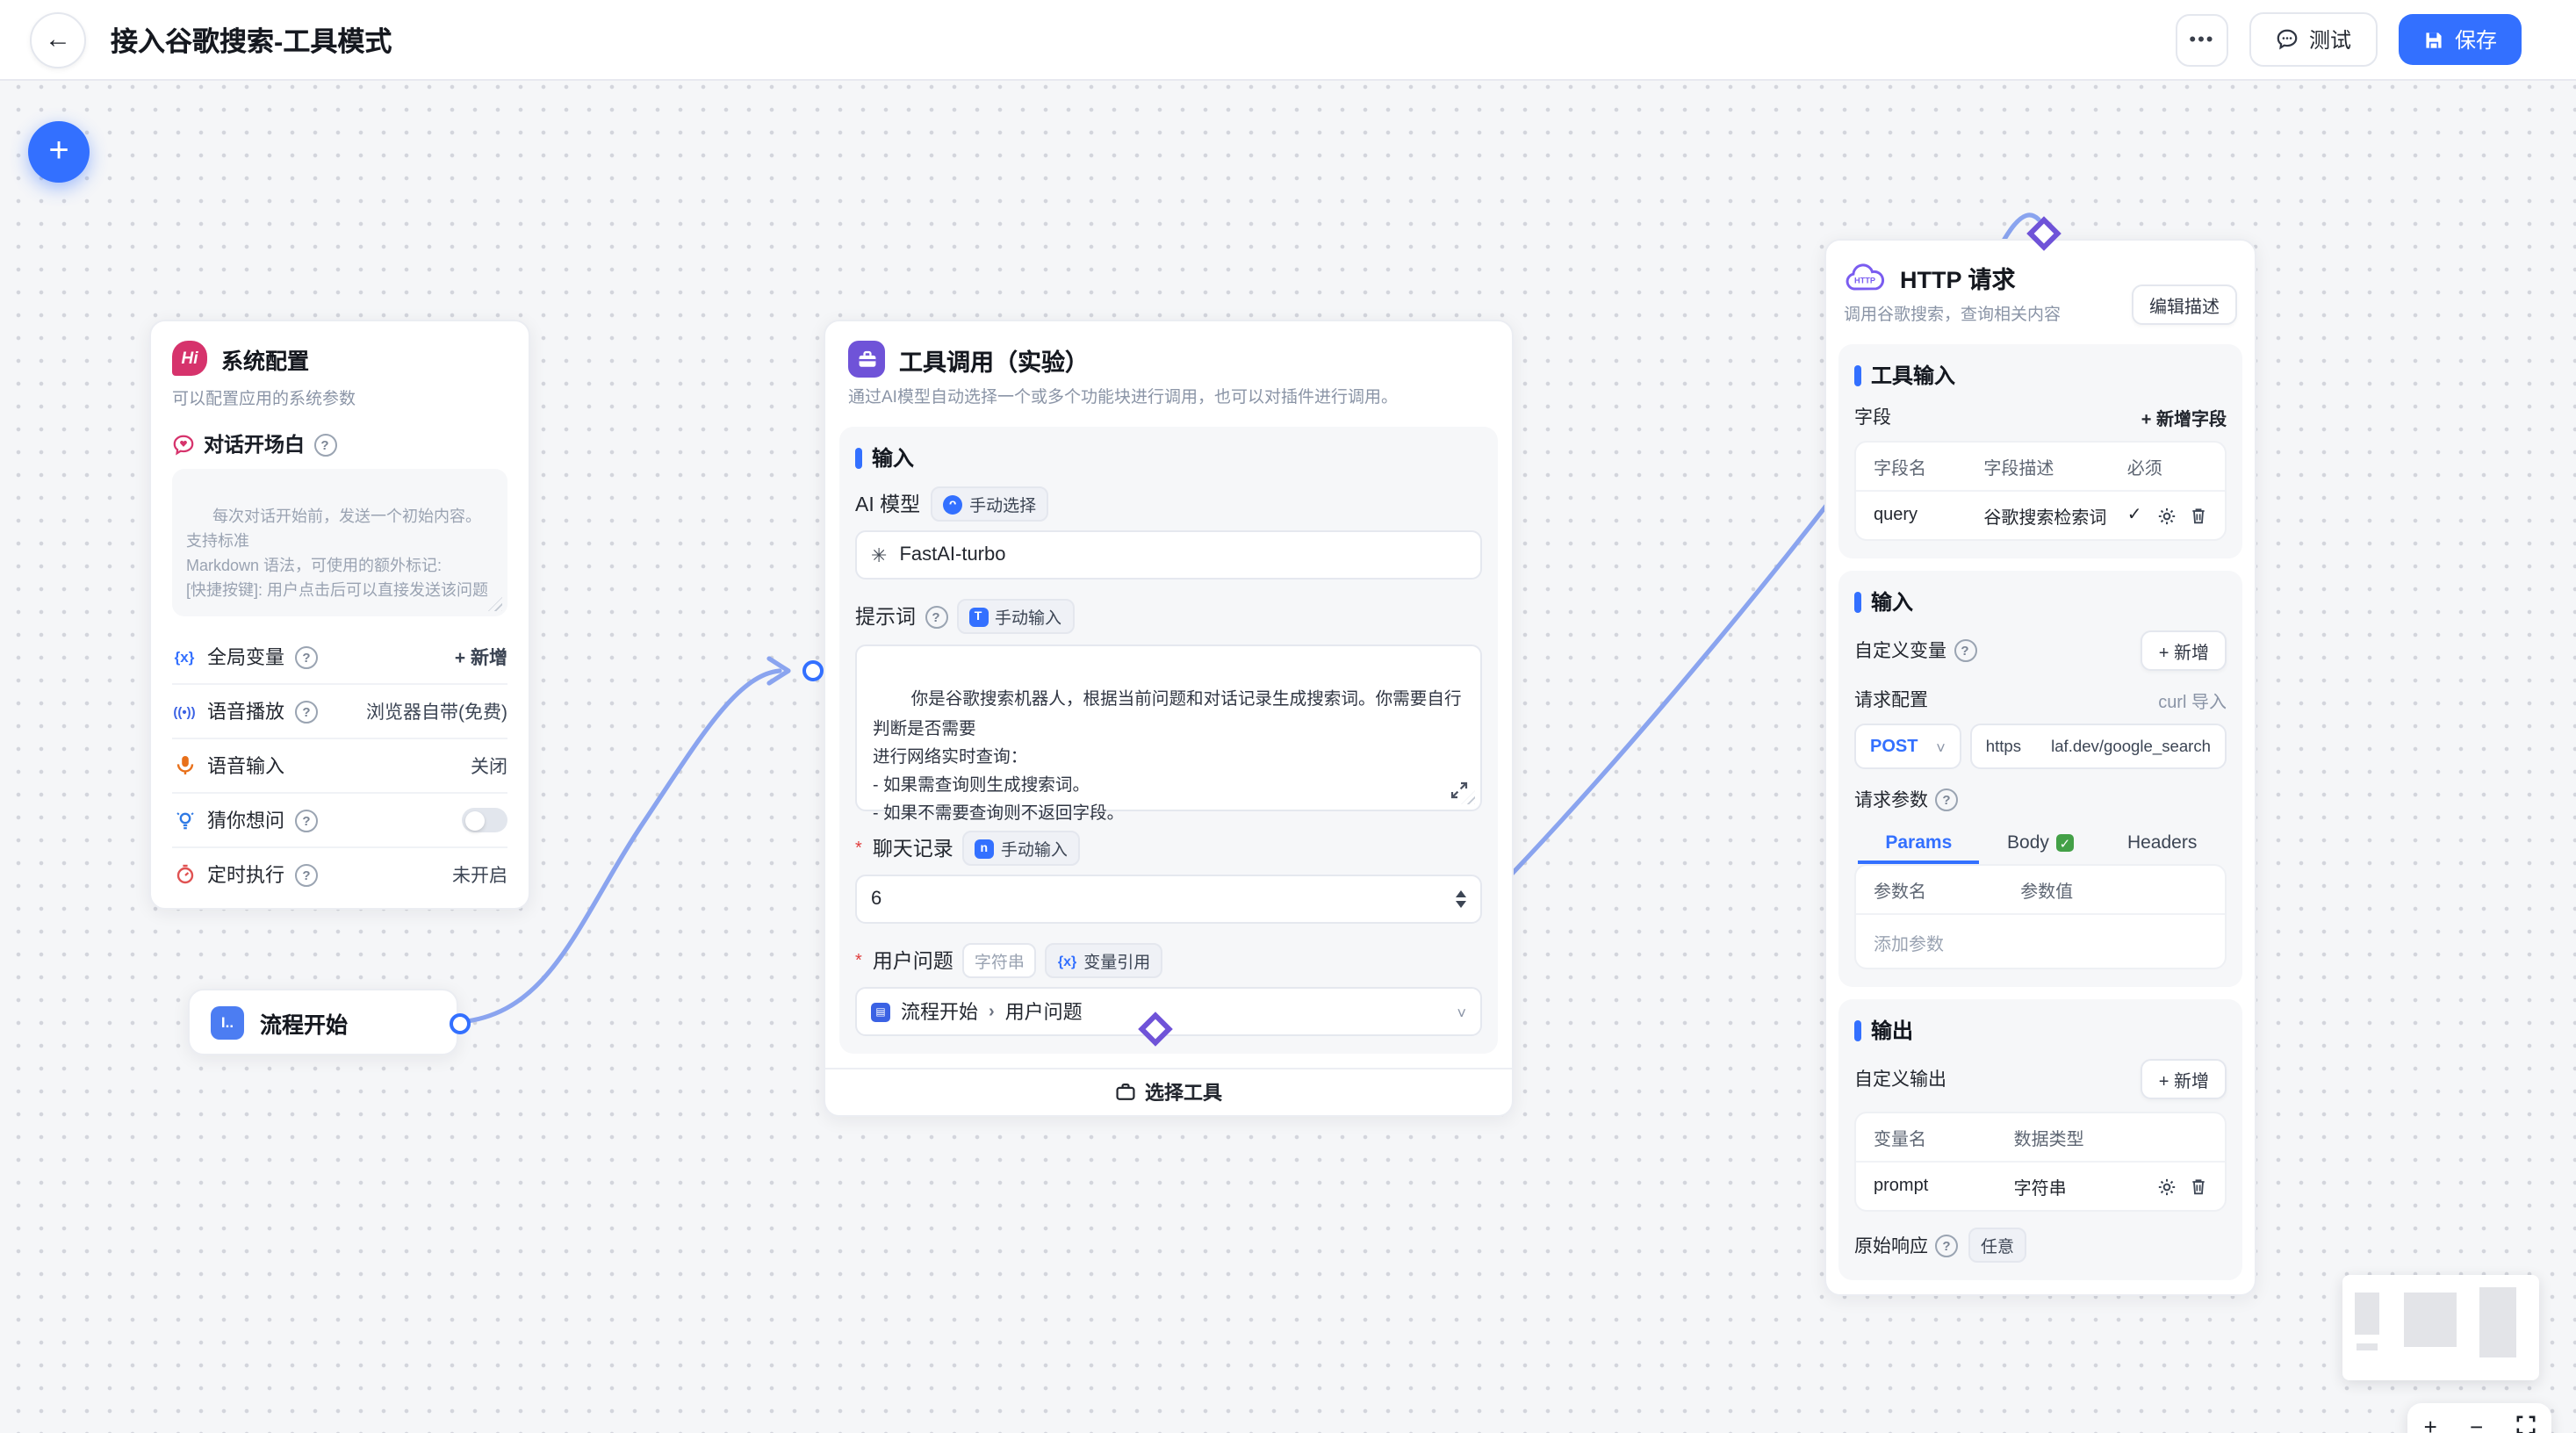 Image resolution: width=2576 pixels, height=1433 pixels. Describe the element at coordinates (939, 1014) in the screenshot. I see `ref-source: 流程开始` at that location.